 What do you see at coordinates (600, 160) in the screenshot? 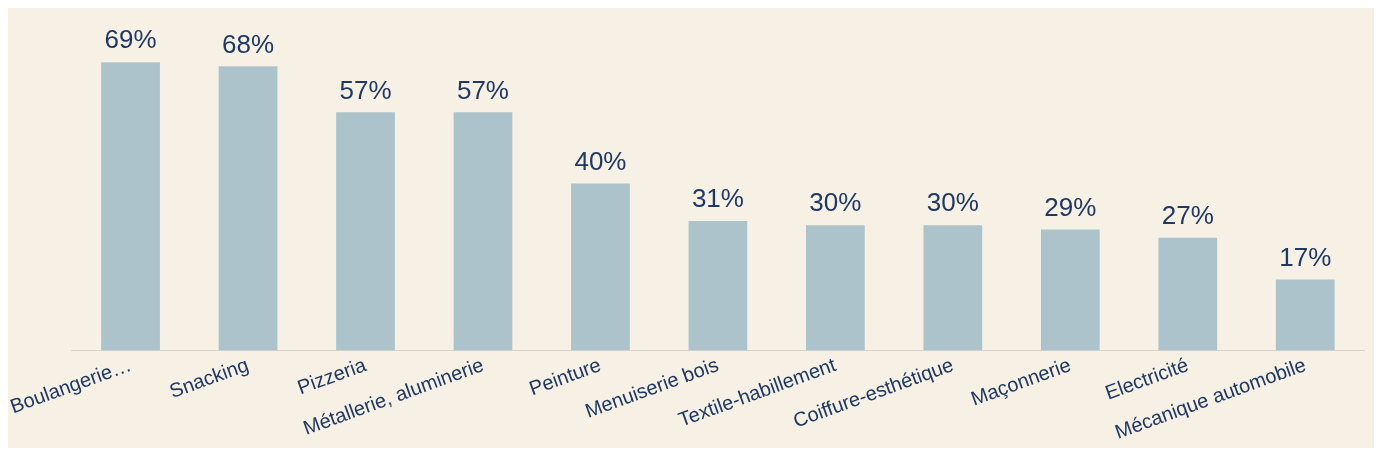
I see `data-label: 40%` at bounding box center [600, 160].